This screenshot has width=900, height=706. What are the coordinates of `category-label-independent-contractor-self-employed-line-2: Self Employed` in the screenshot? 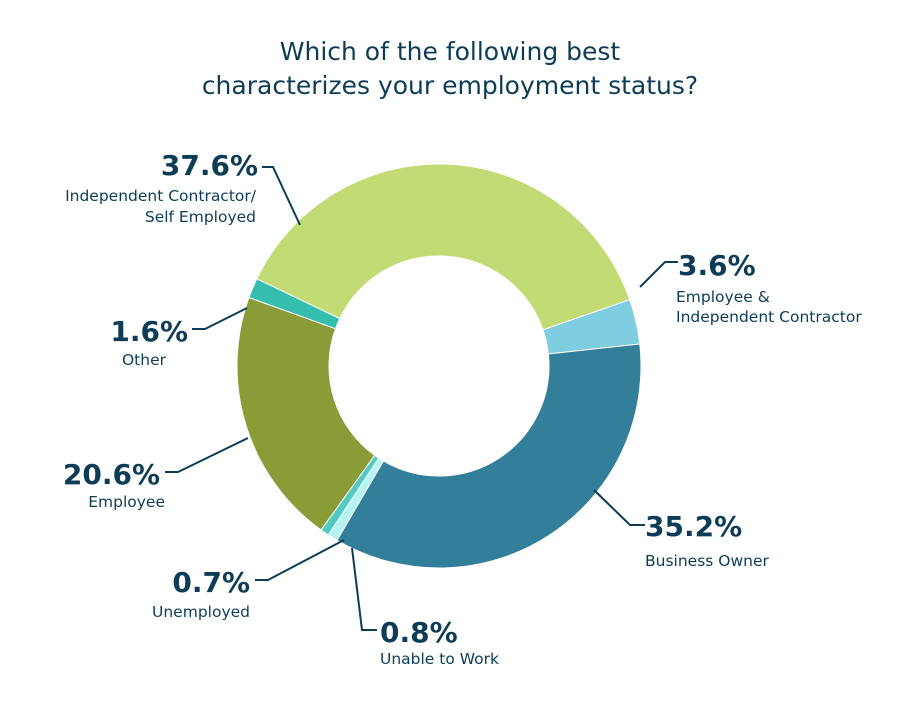 It's located at (200, 217).